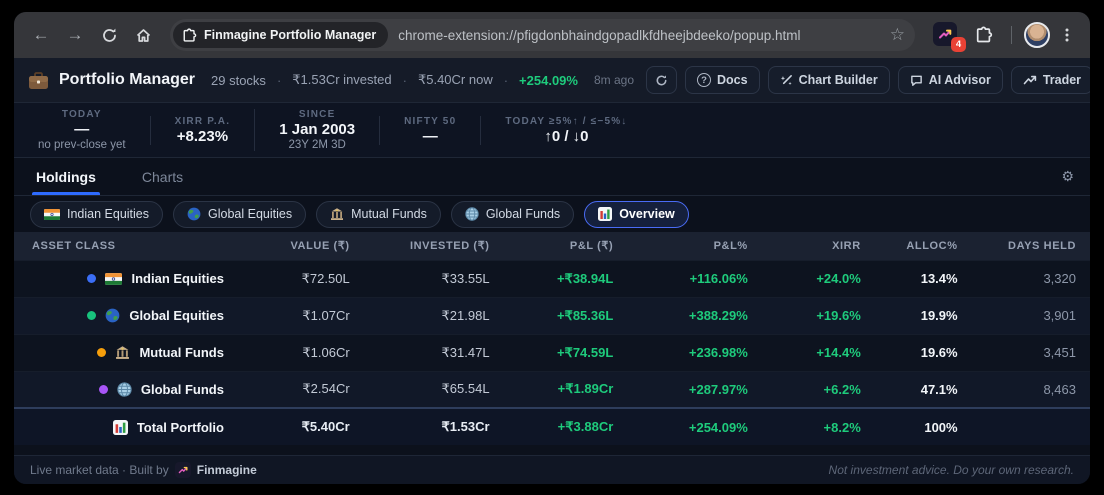 This screenshot has height=495, width=1104. Describe the element at coordinates (82, 145) in the screenshot. I see `stat-sub: no prev-close yet` at that location.